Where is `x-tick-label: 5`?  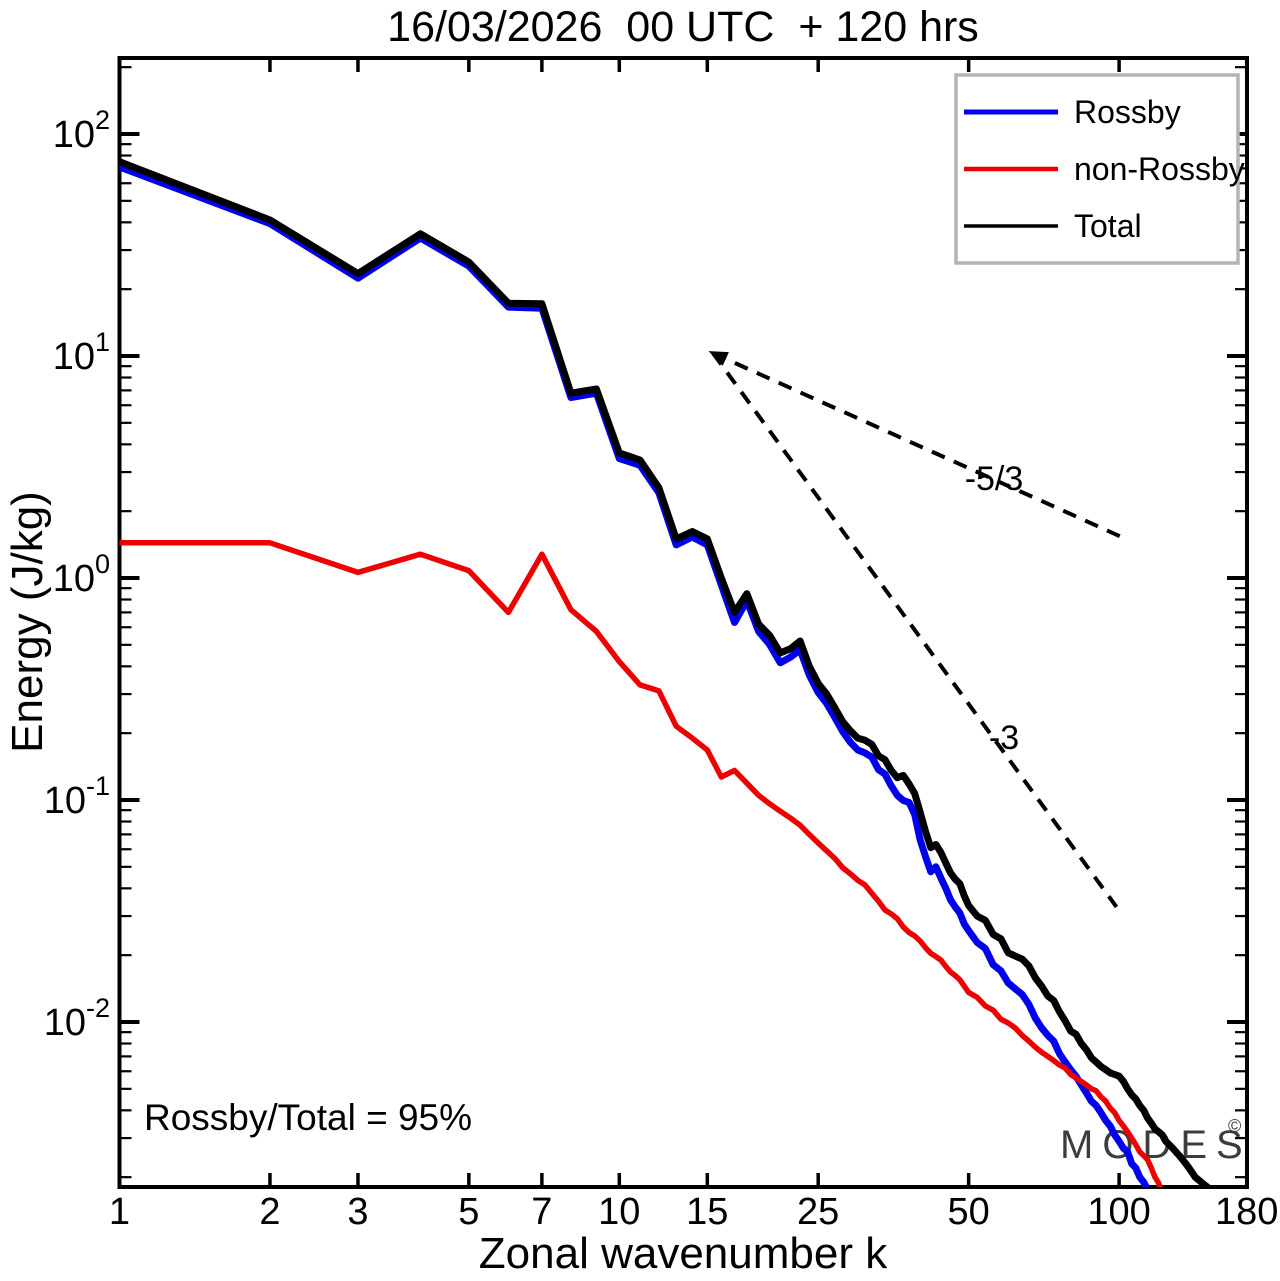 x-tick-label: 5 is located at coordinates (468, 1212).